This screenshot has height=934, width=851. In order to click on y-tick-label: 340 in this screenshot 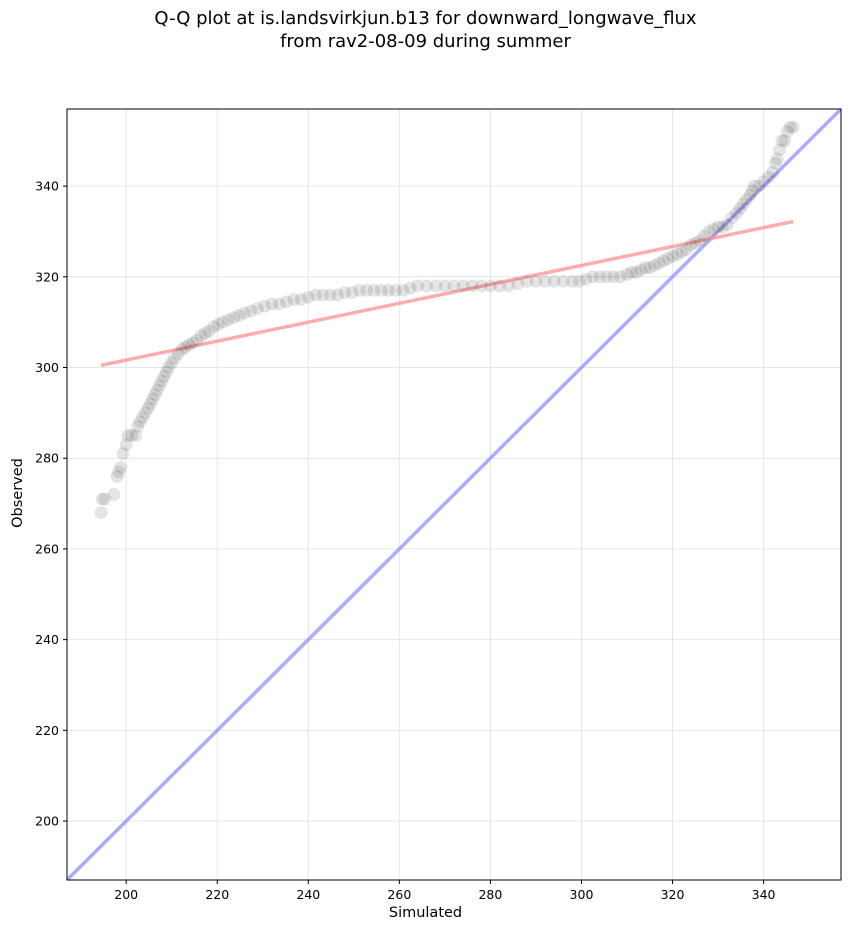, I will do `click(47, 186)`.